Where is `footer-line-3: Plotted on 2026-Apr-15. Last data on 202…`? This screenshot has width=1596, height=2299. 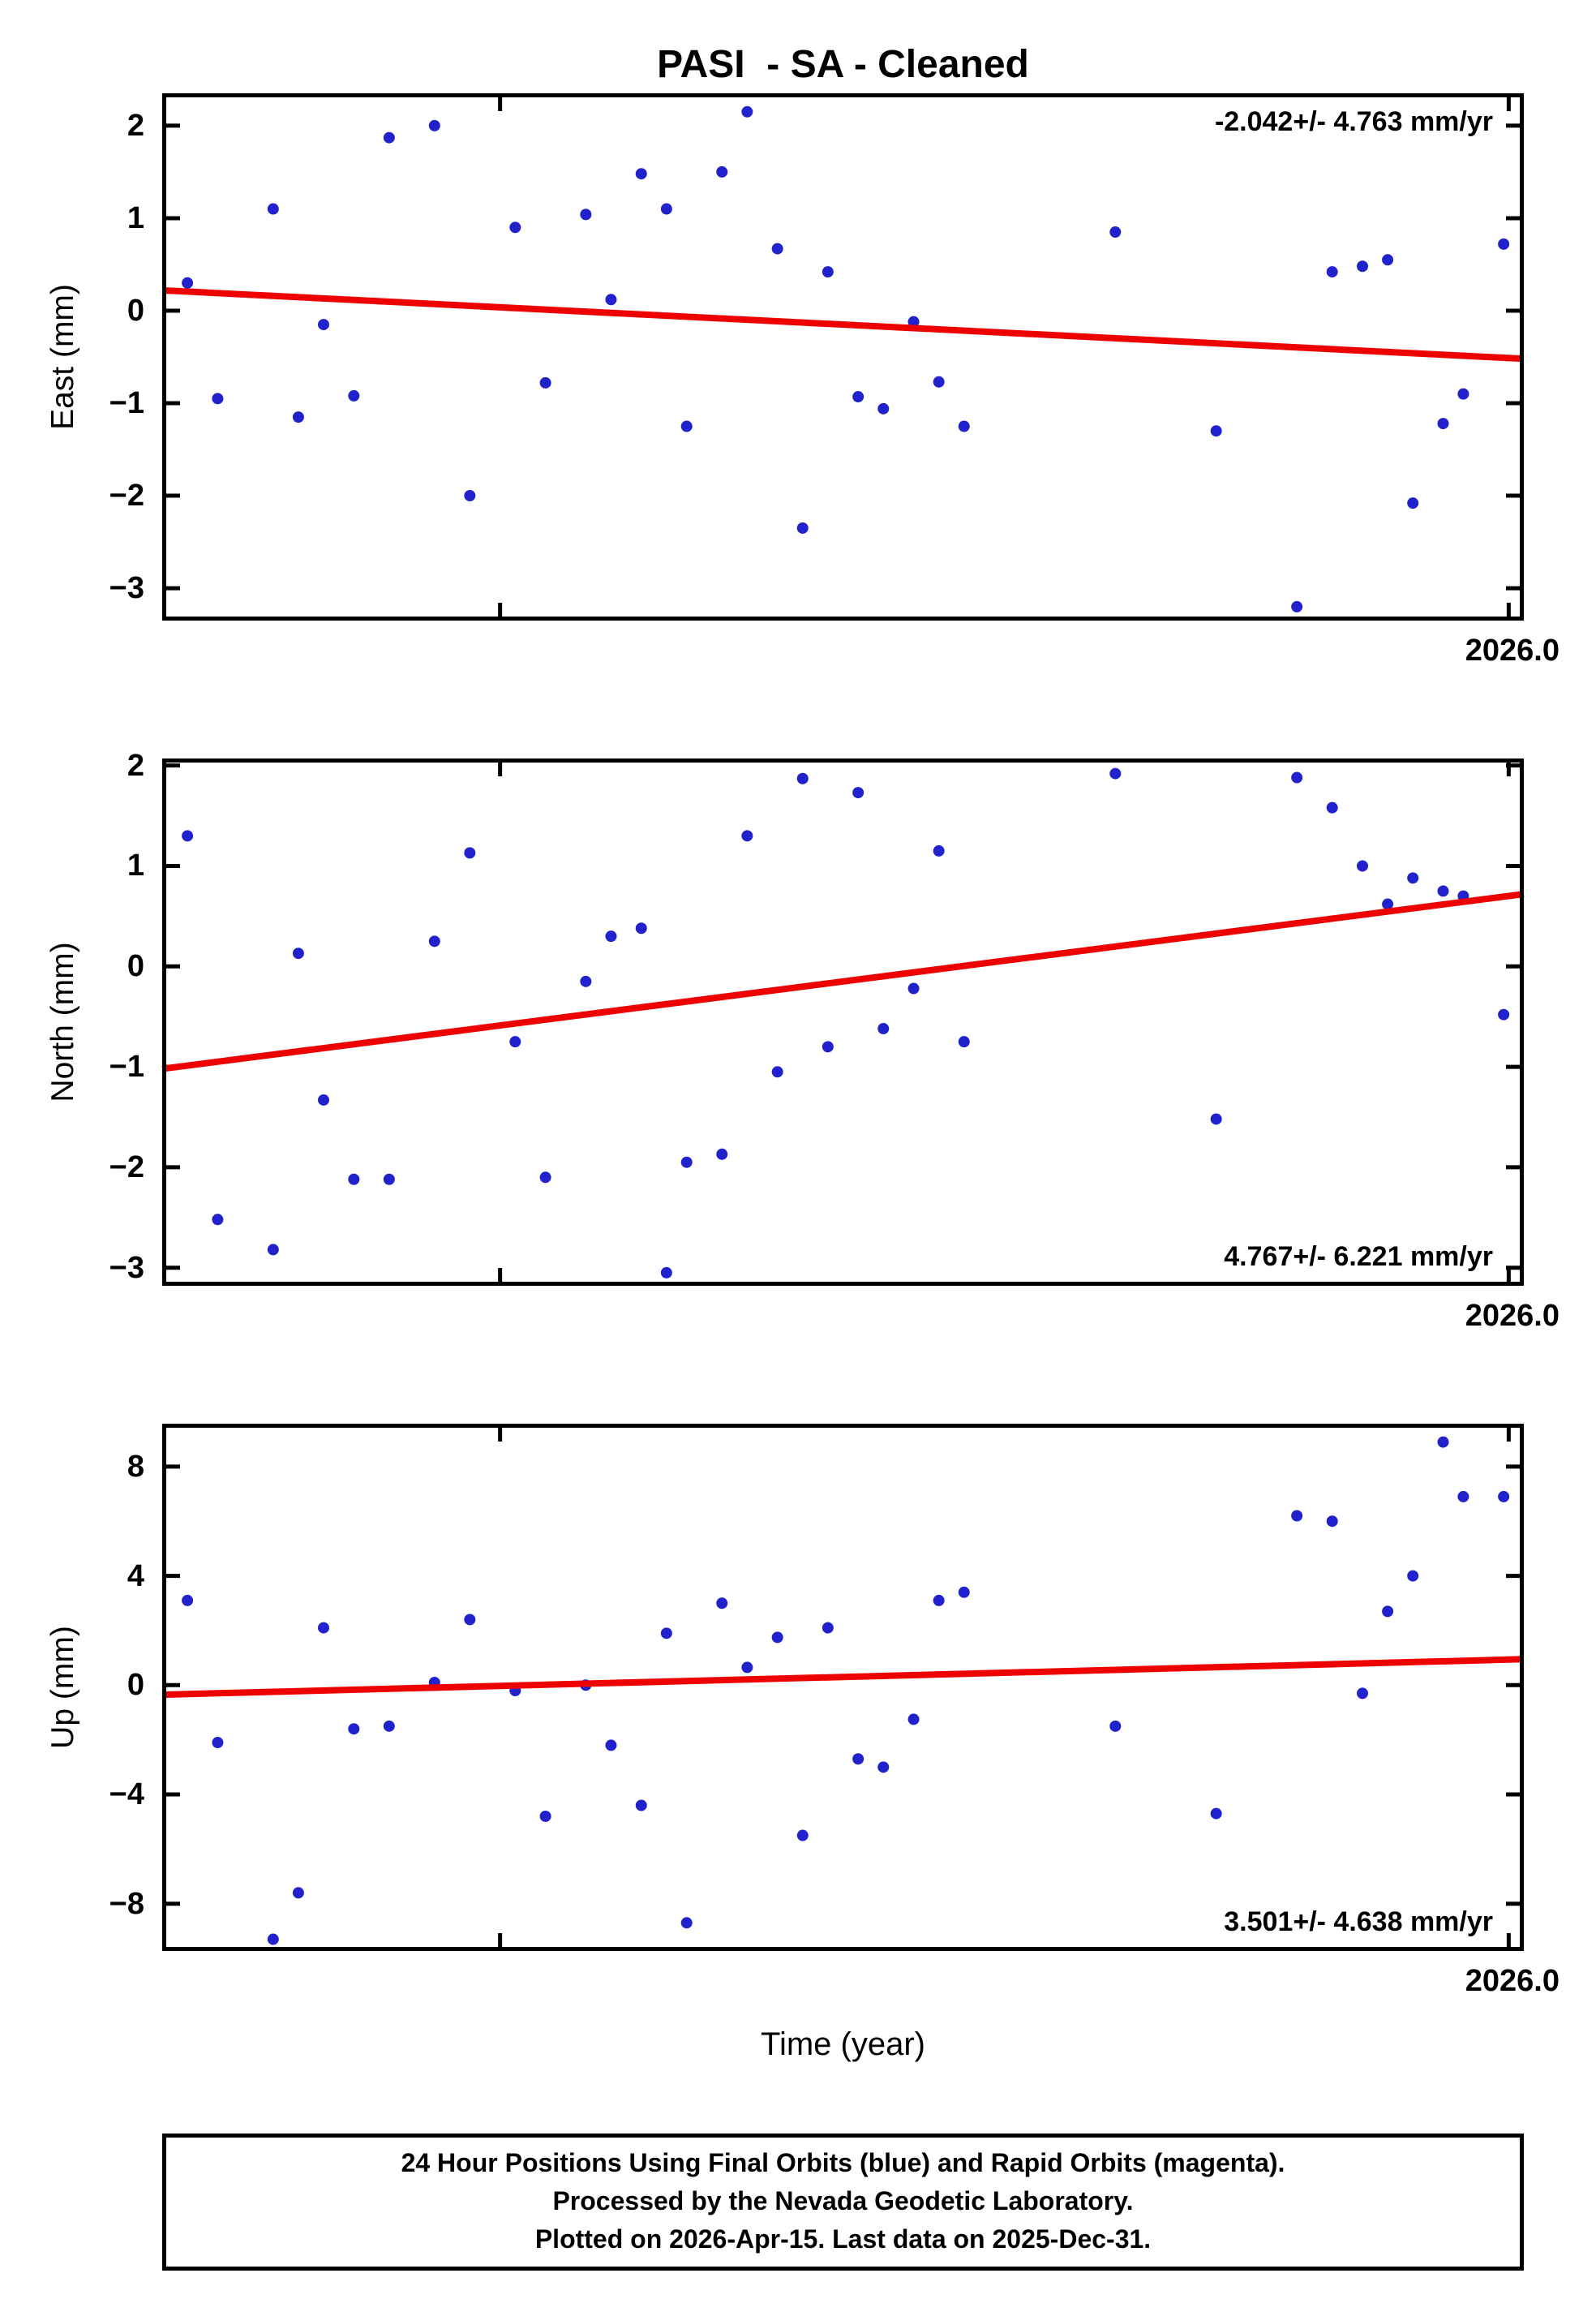
footer-line-3: Plotted on 2026-Apr-15. Last data on 202… is located at coordinates (843, 2239).